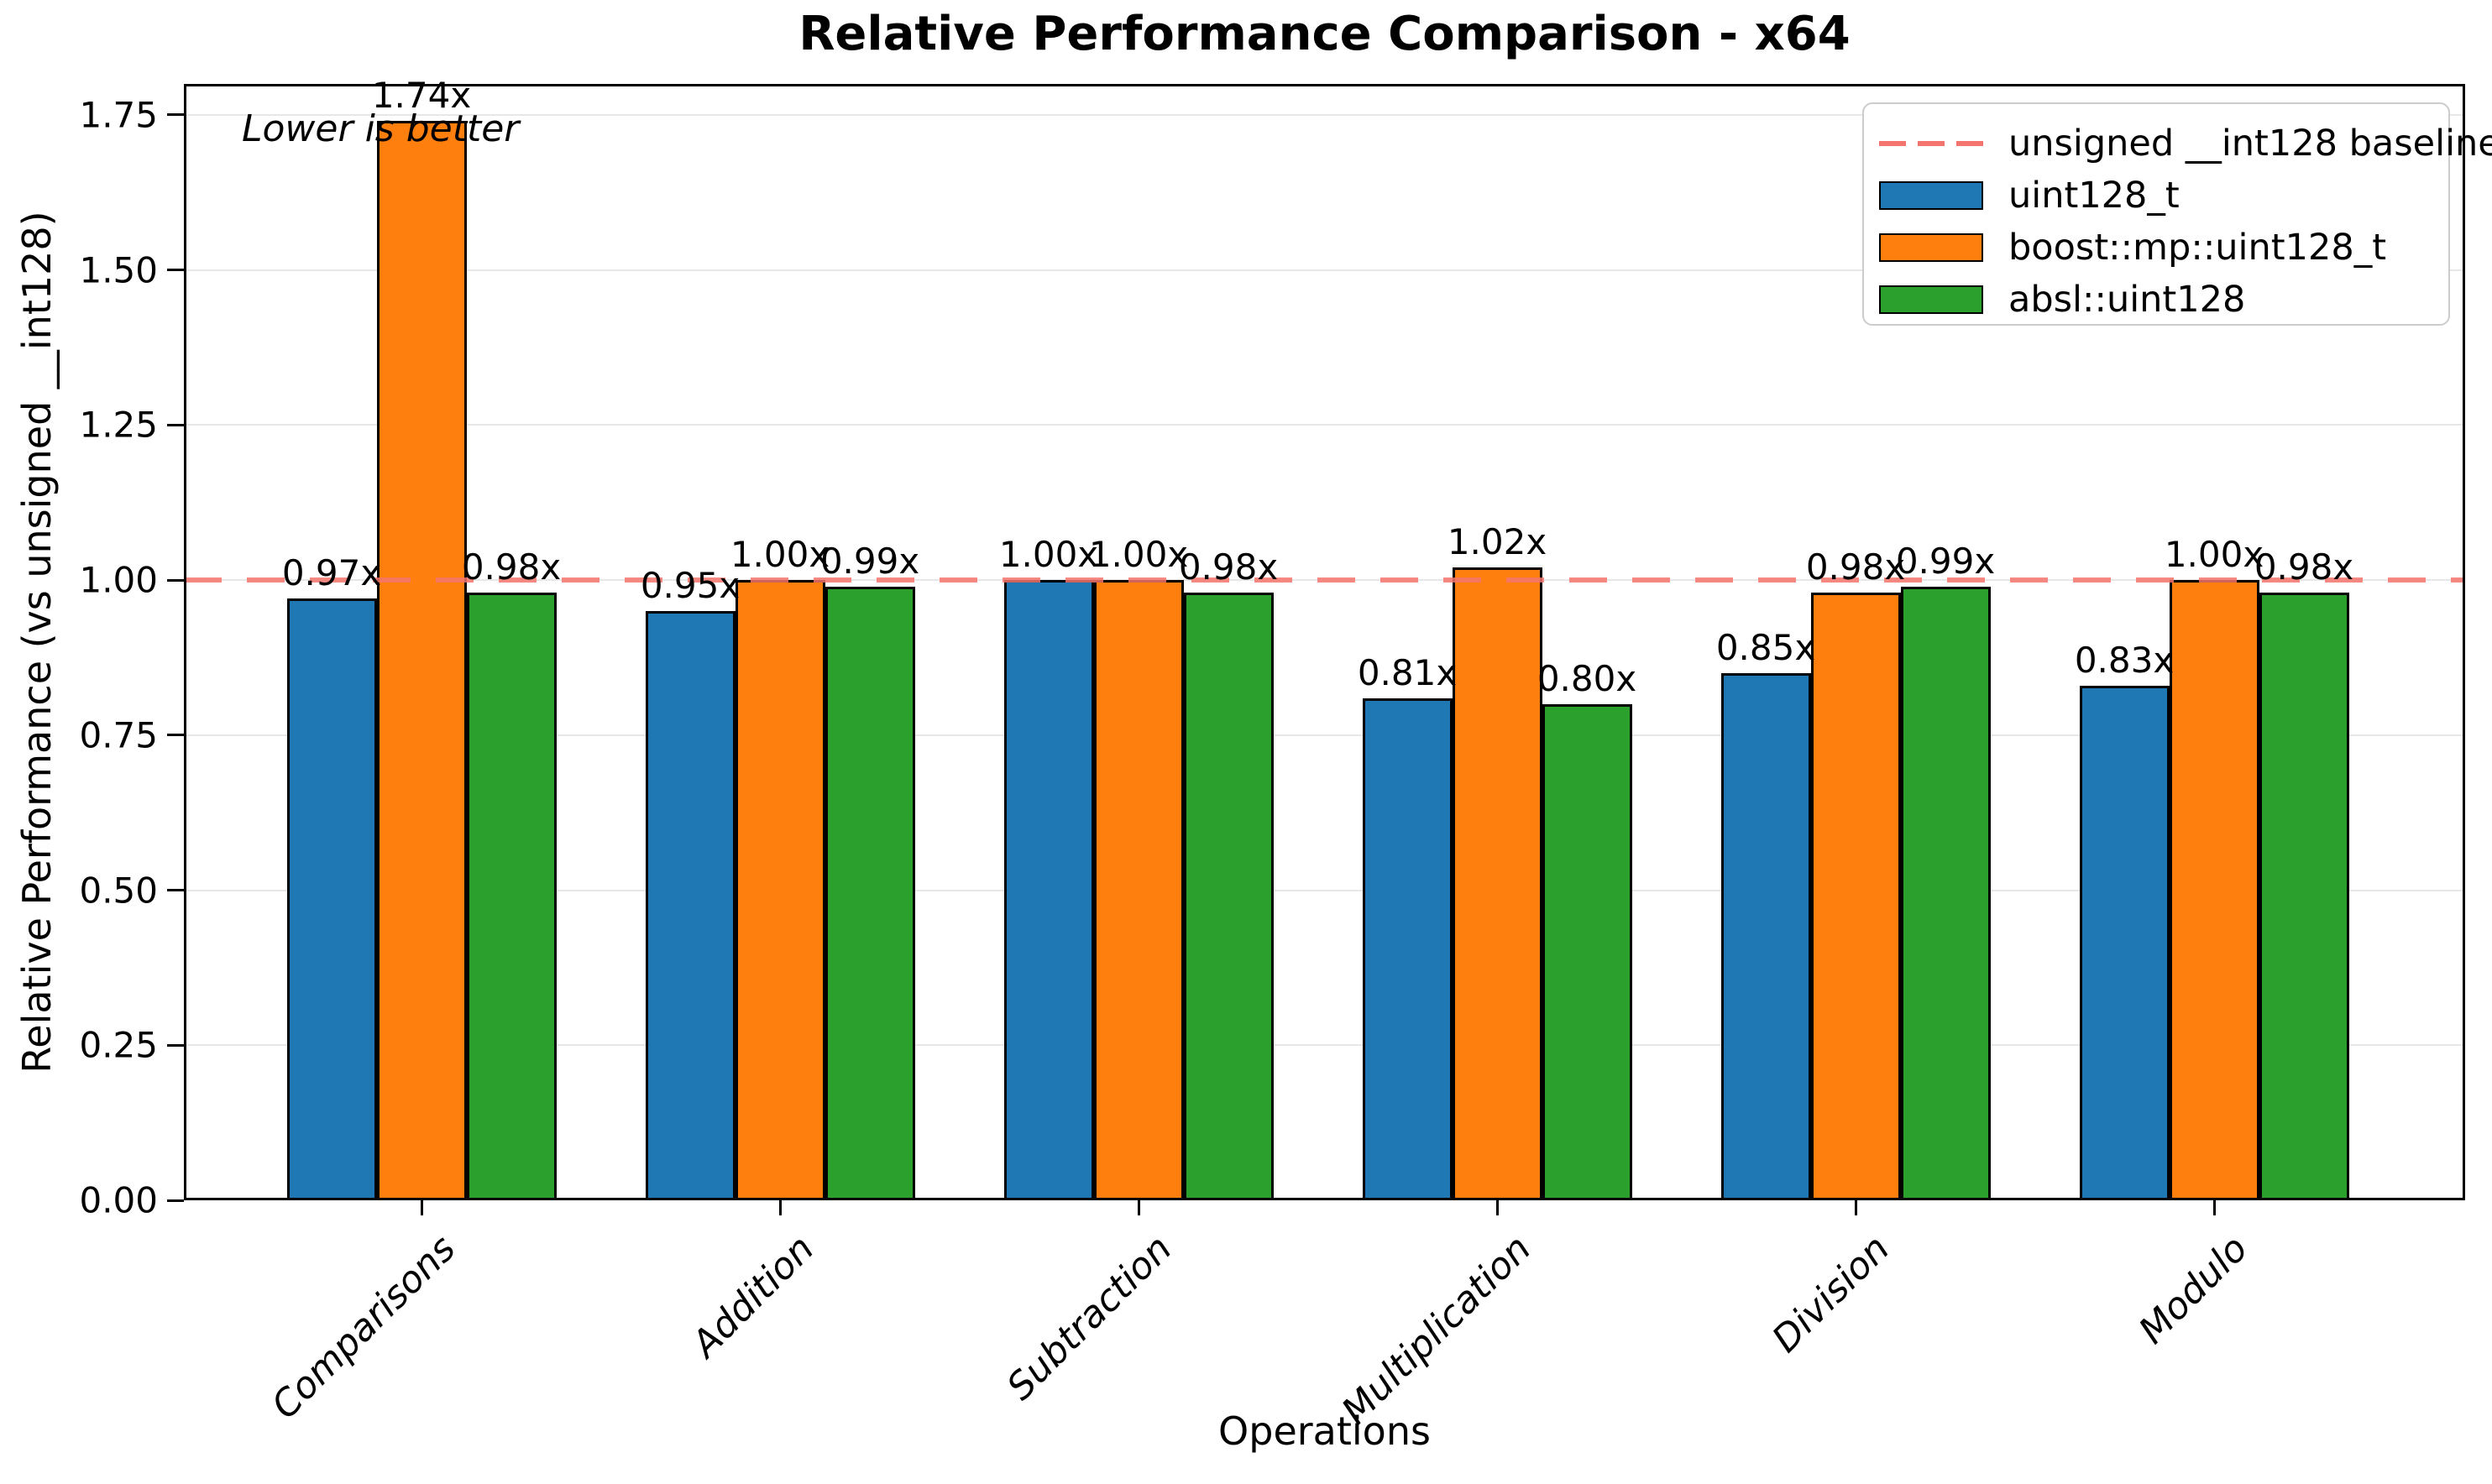  What do you see at coordinates (421, 96) in the screenshot?
I see `bar-value-label: 1.74x` at bounding box center [421, 96].